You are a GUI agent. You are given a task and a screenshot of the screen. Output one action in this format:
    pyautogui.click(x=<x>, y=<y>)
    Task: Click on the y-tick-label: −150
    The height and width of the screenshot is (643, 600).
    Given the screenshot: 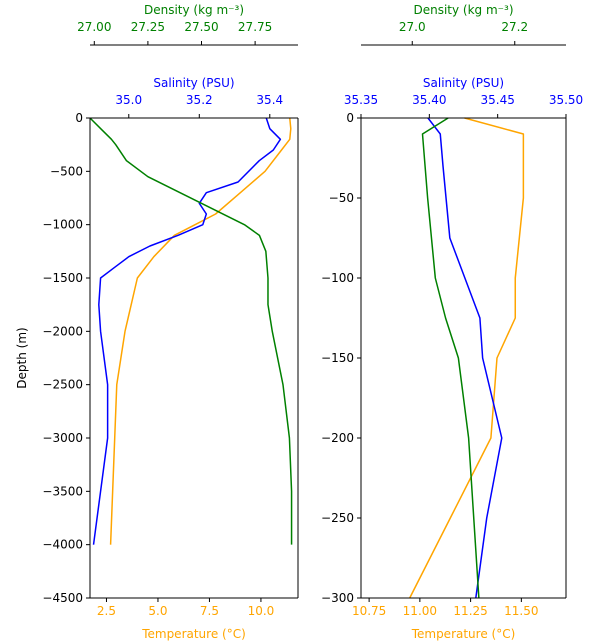 What is the action you would take?
    pyautogui.click(x=337, y=358)
    